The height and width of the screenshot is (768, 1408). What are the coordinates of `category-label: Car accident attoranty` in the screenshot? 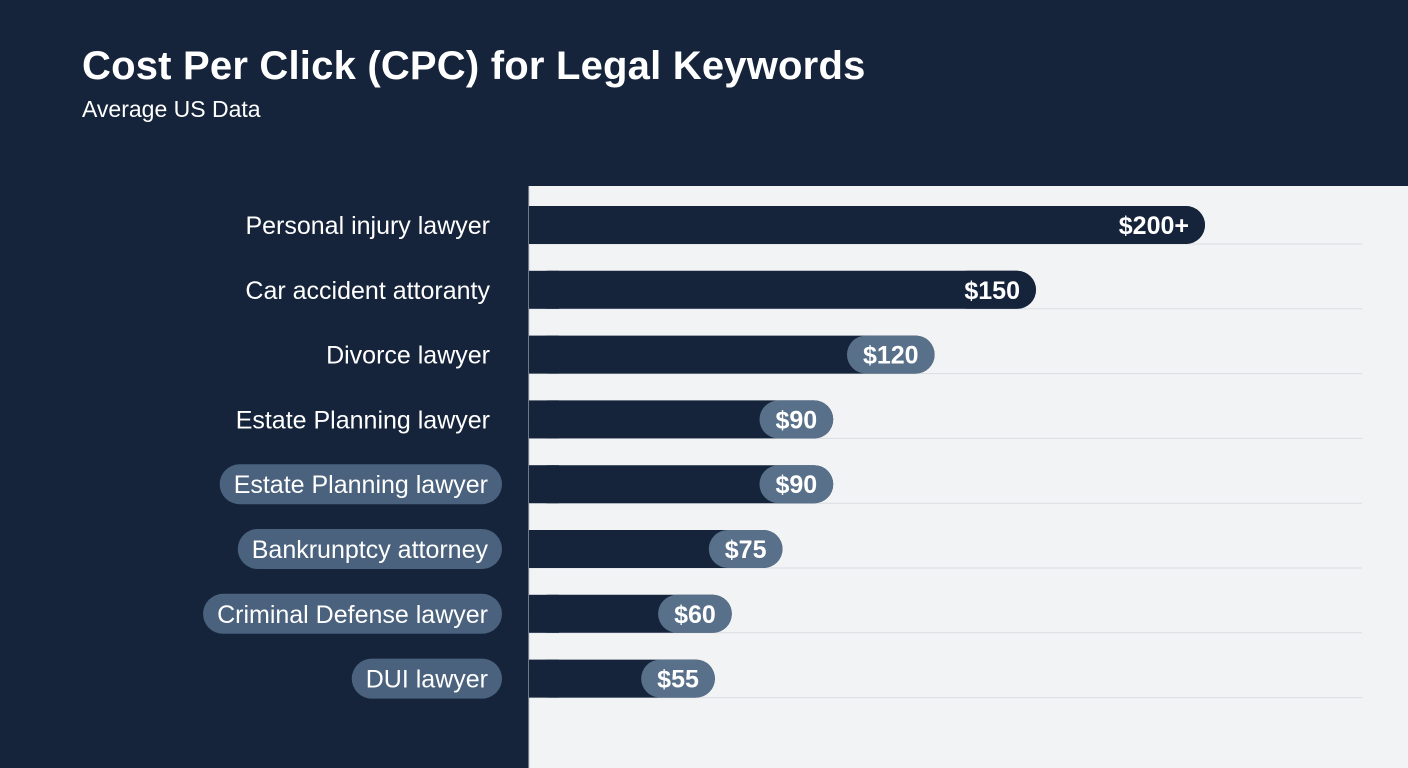 It's located at (367, 291).